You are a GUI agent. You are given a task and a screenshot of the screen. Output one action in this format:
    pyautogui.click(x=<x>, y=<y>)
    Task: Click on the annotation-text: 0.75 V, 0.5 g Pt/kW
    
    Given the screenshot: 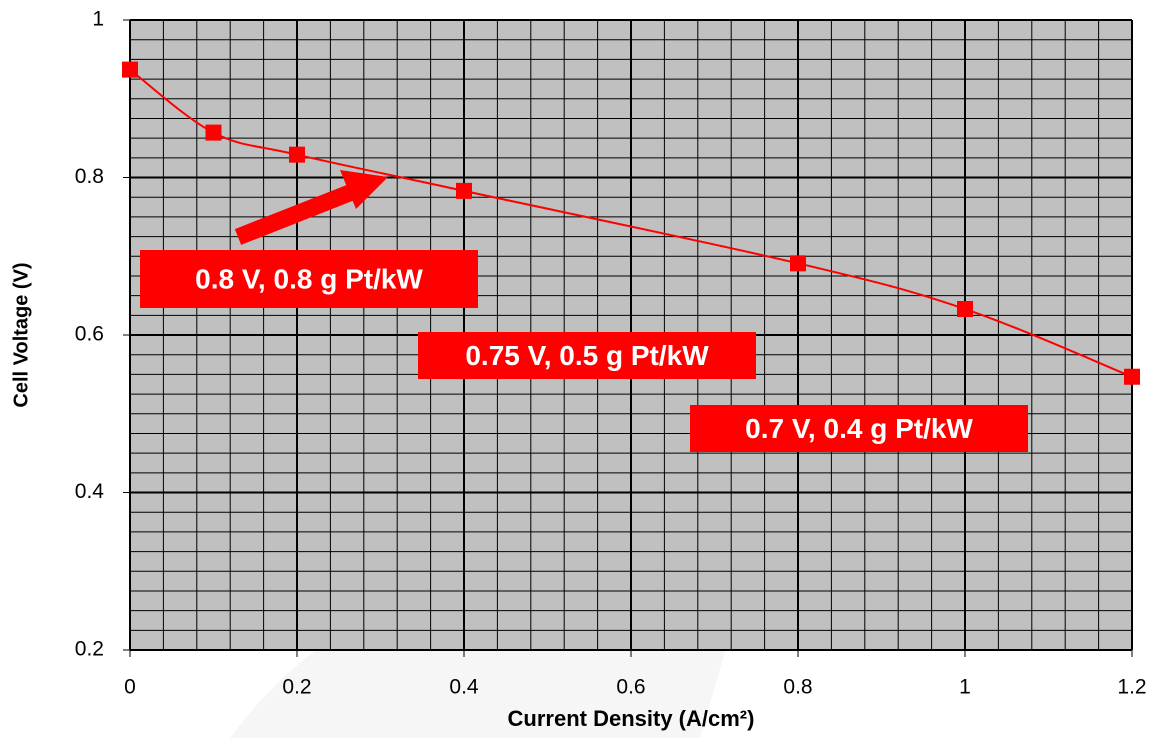 What is the action you would take?
    pyautogui.click(x=587, y=355)
    